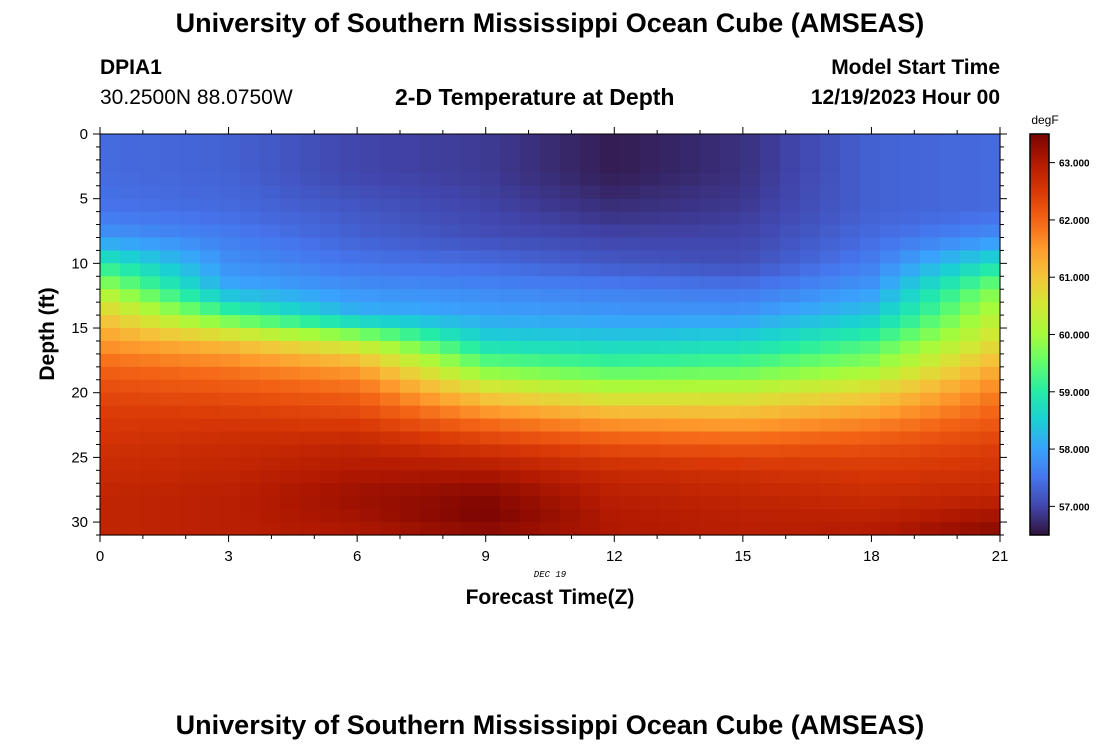 This screenshot has height=750, width=1100. I want to click on y-tick-label: 5, so click(84, 199).